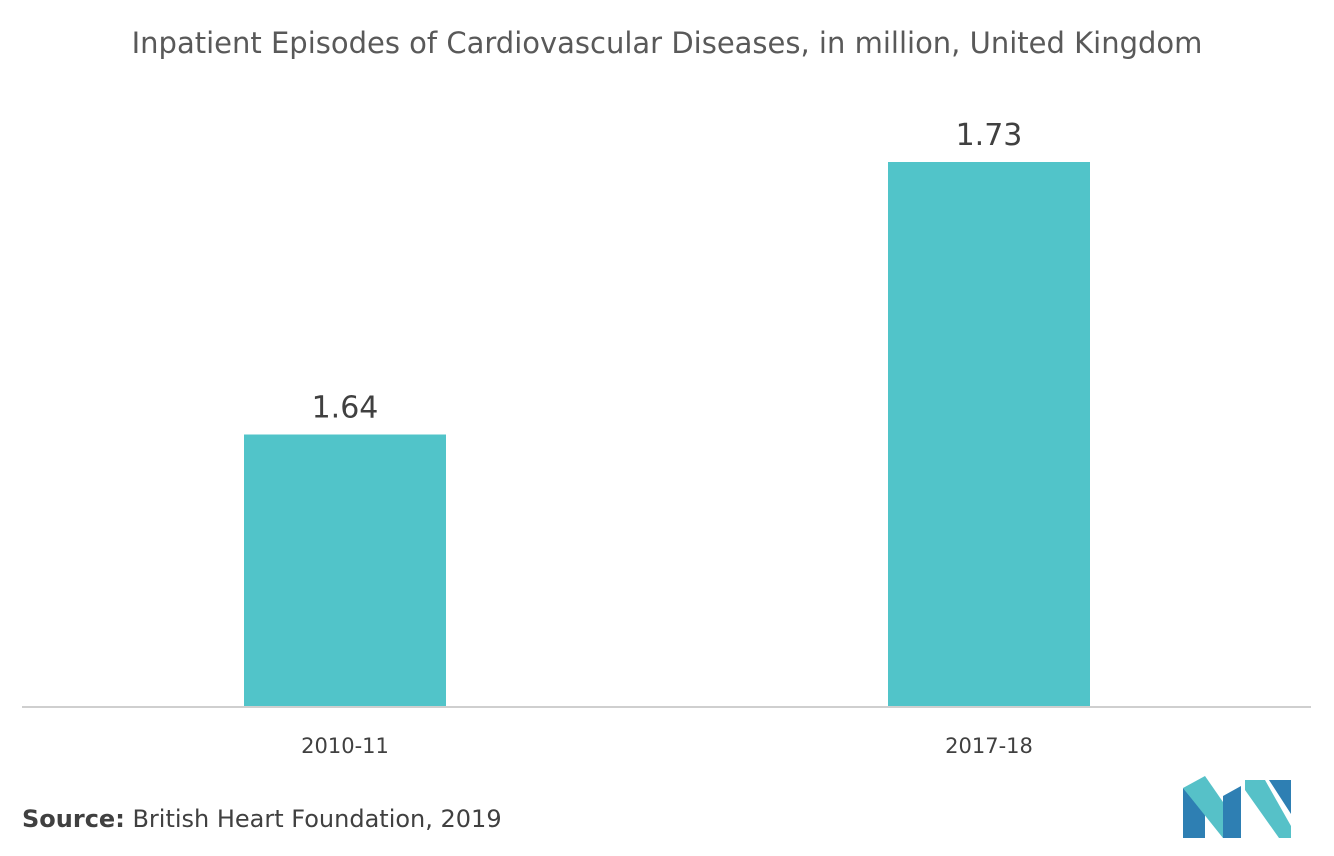 The height and width of the screenshot is (856, 1334). I want to click on data-label-2017-18: 1.73, so click(989, 135).